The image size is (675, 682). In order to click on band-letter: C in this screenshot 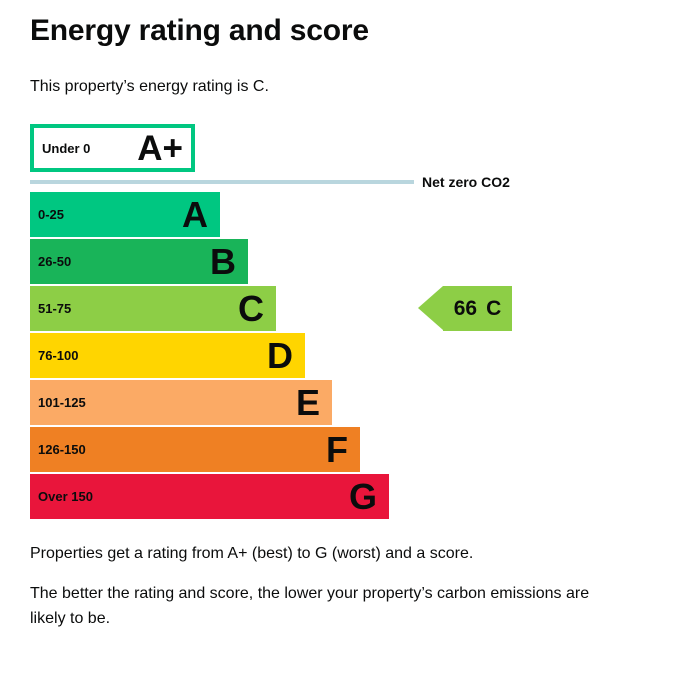, I will do `click(251, 308)`.